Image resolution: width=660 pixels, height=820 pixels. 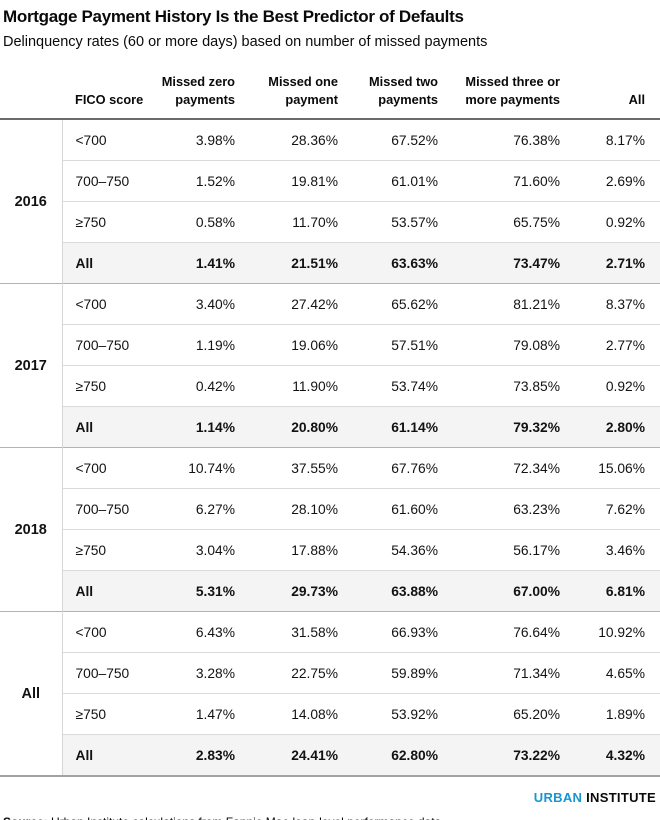 I want to click on value-cell: 8.17%, so click(x=625, y=140).